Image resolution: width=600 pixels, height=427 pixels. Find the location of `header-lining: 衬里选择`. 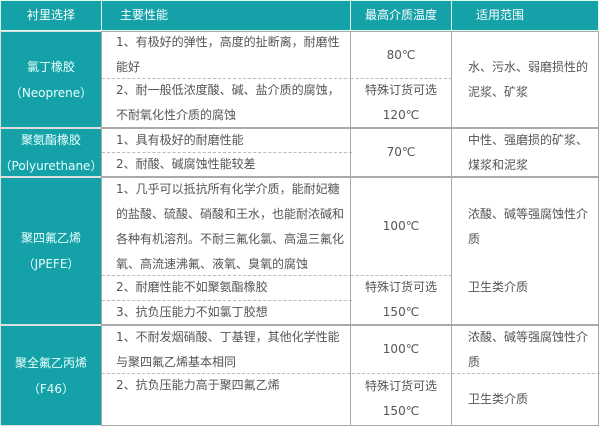

header-lining: 衬里选择 is located at coordinates (51, 15).